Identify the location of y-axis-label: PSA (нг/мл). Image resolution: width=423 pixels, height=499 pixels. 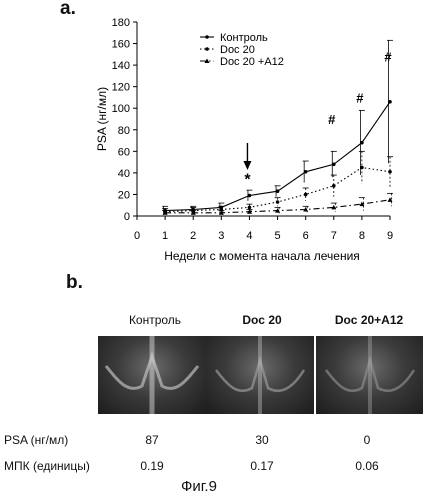
(102, 119).